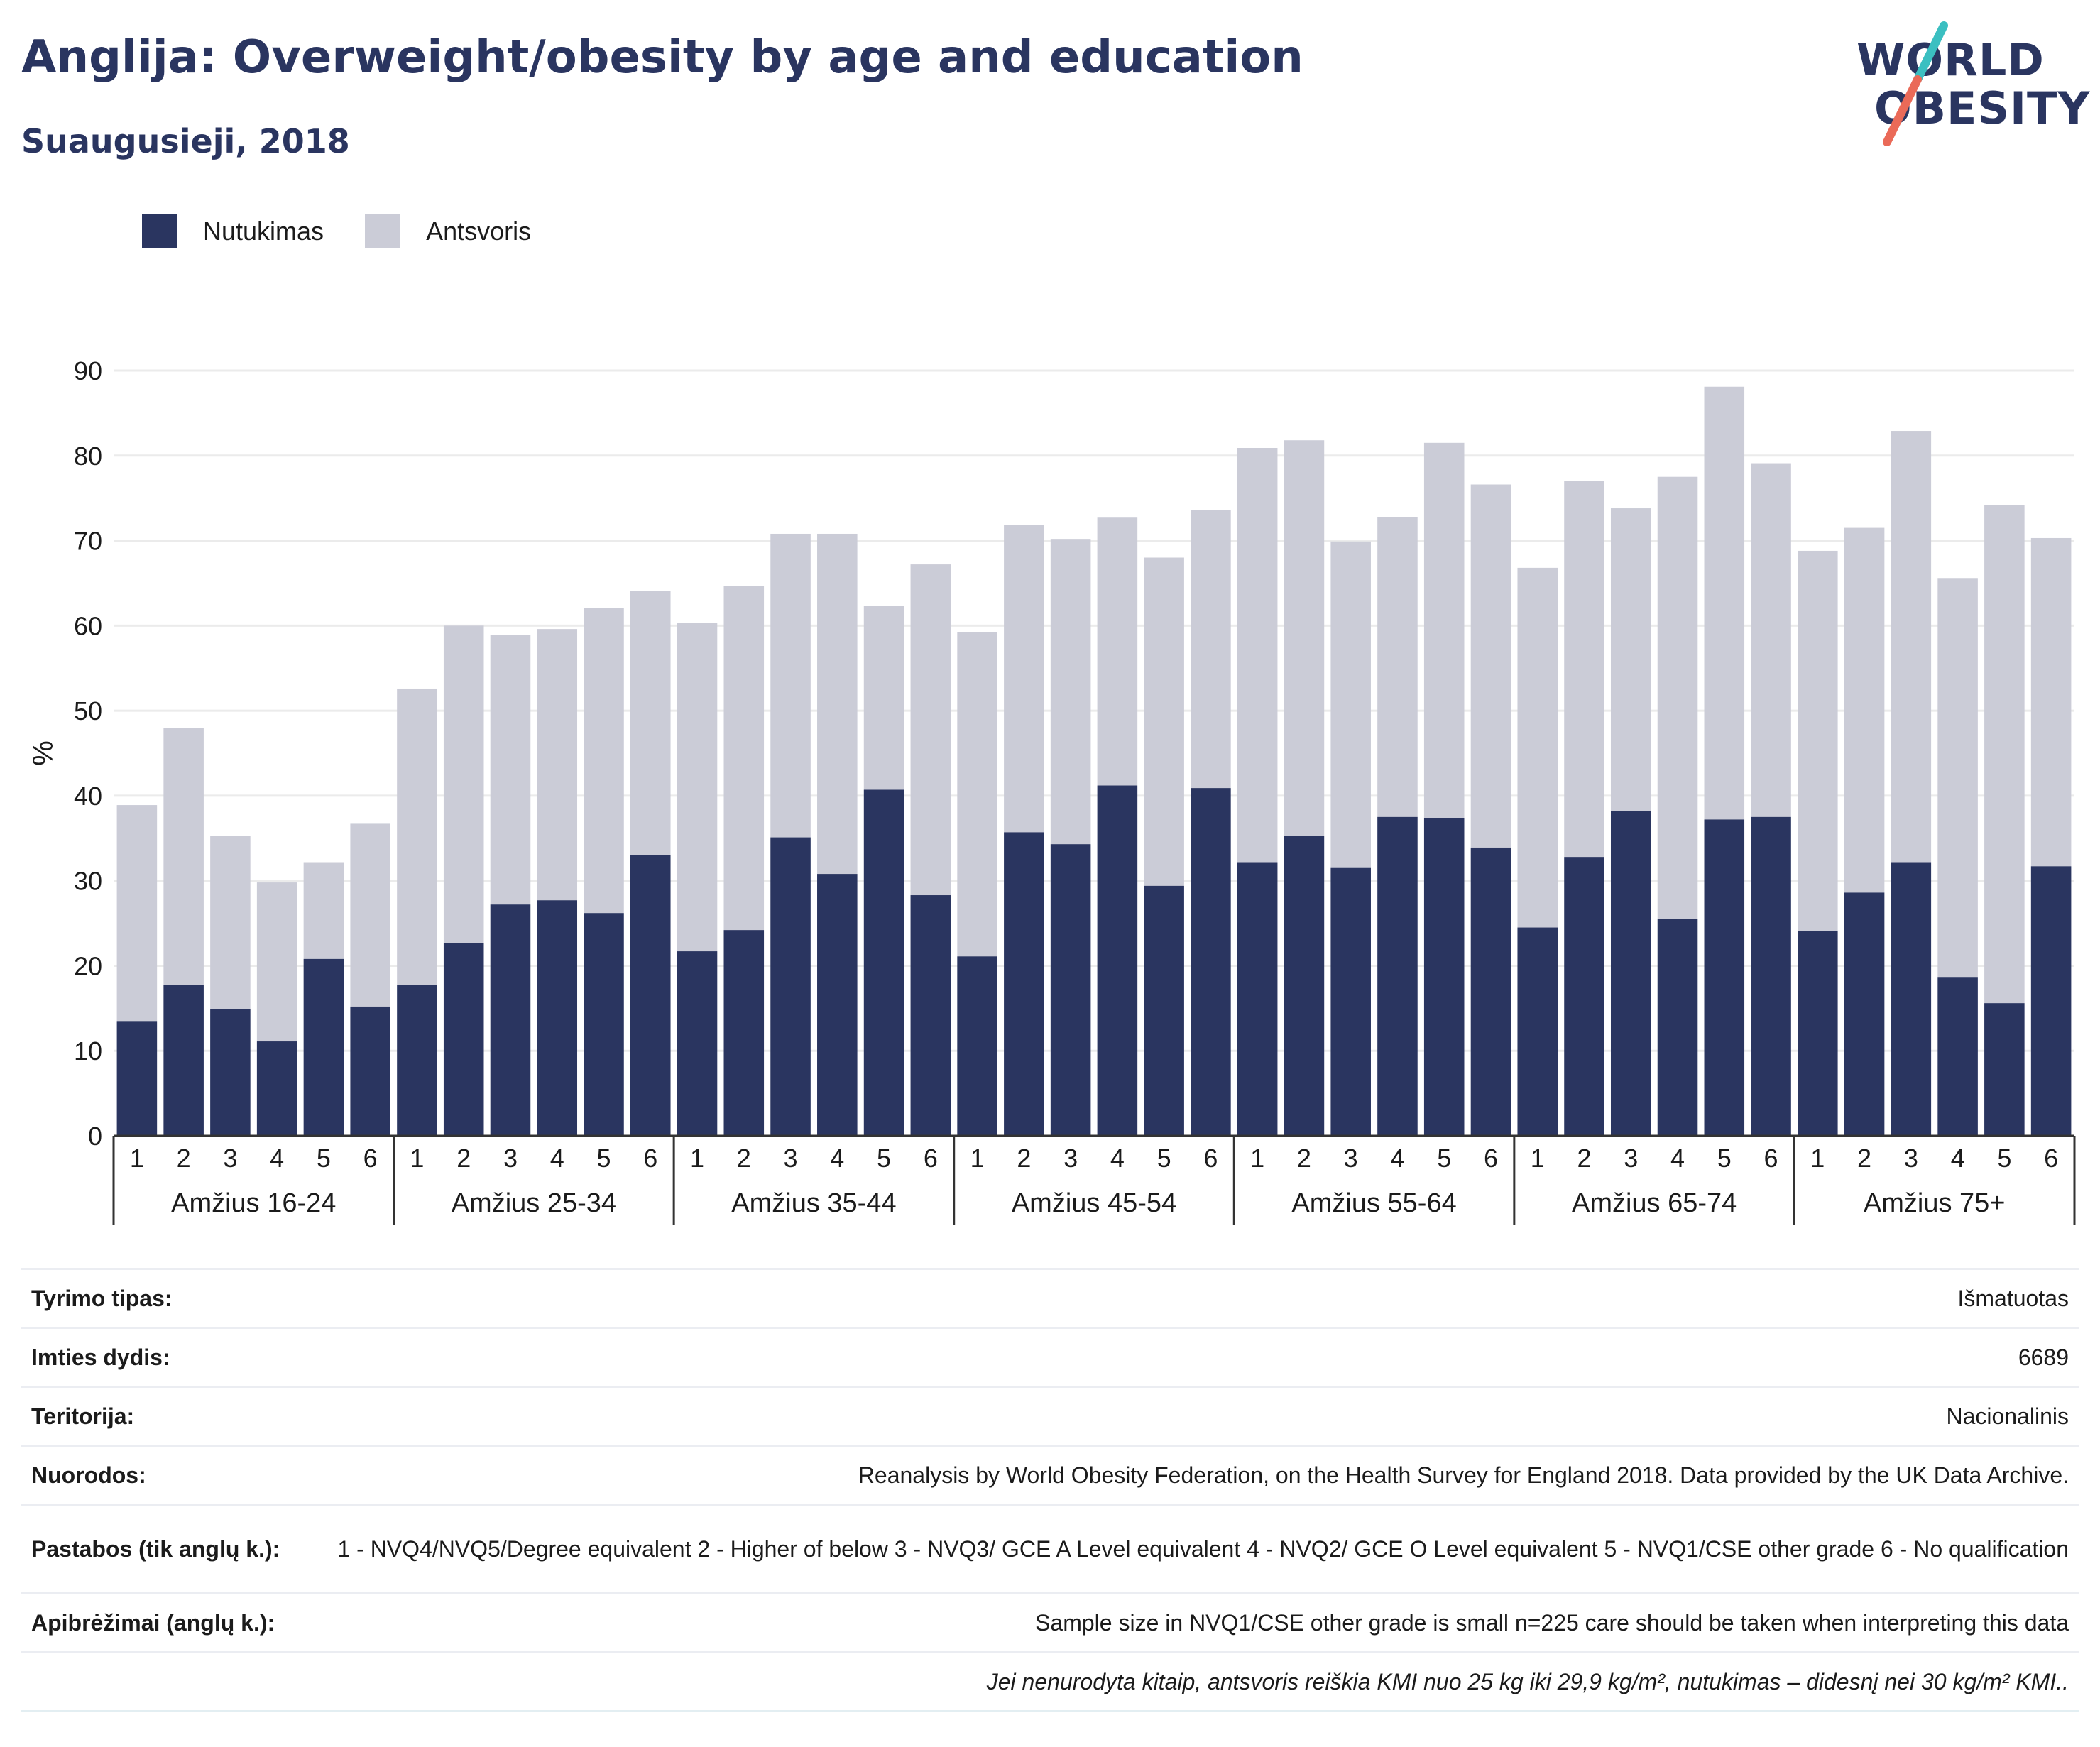 The image size is (2100, 1747). What do you see at coordinates (1187, 1357) in the screenshot?
I see `info-value: 6689` at bounding box center [1187, 1357].